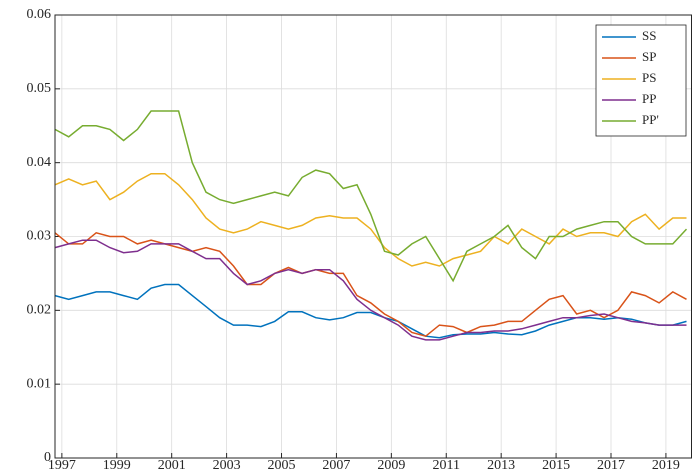 The height and width of the screenshot is (471, 693). Describe the element at coordinates (650, 119) in the screenshot. I see `legend-label: PP'` at that location.